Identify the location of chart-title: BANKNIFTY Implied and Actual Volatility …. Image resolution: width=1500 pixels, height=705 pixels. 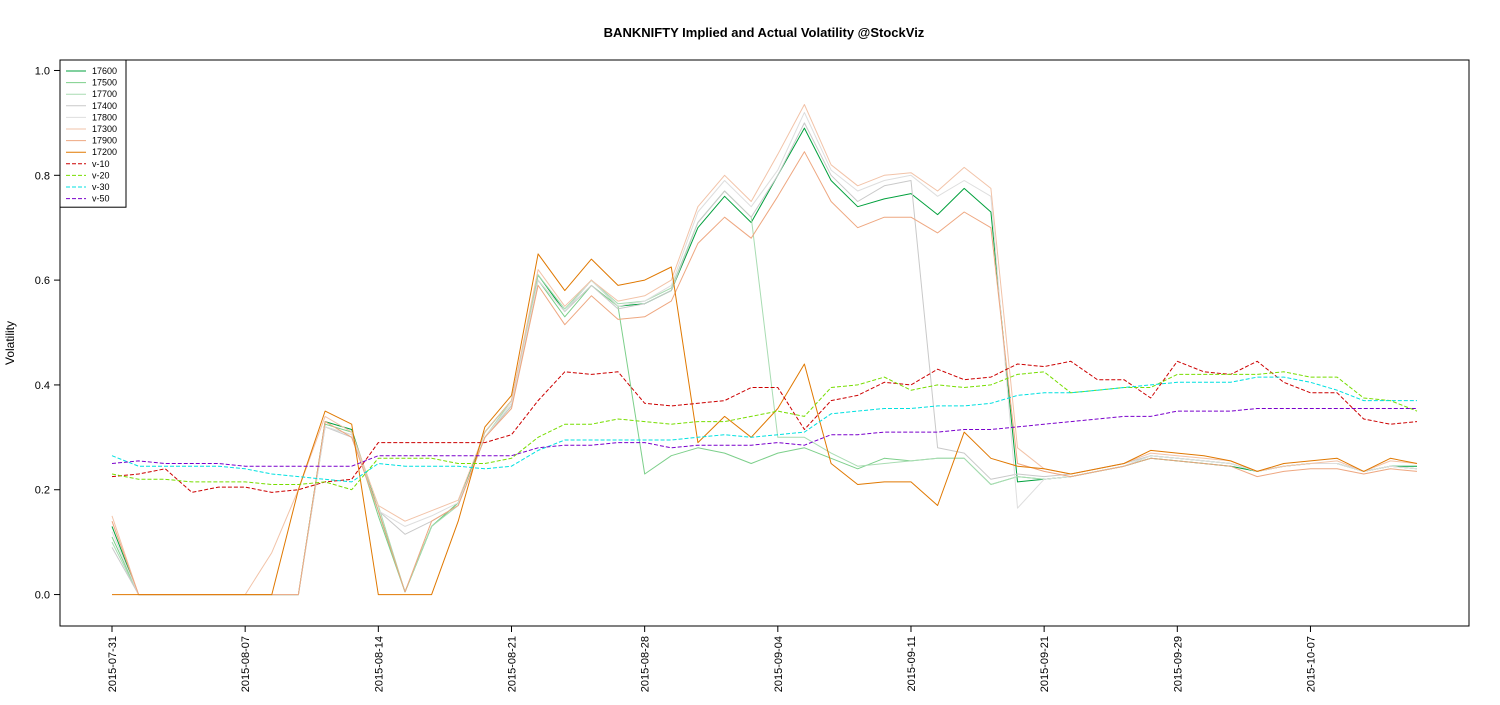
(764, 32).